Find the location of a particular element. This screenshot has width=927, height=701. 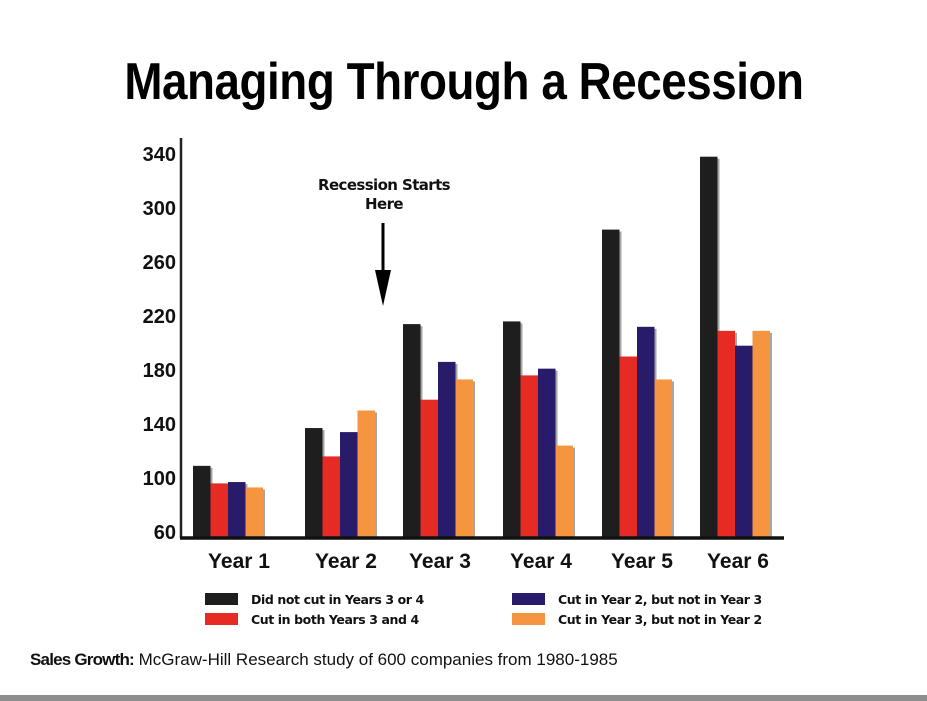

x-tick-label: Year 5 is located at coordinates (642, 561).